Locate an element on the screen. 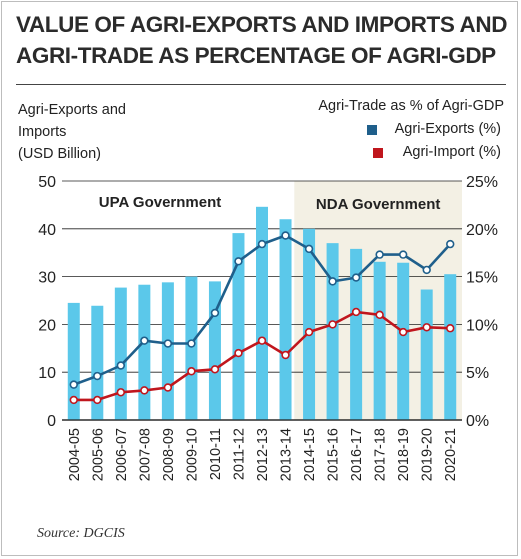 The height and width of the screenshot is (559, 521). y-tick-left: 40 is located at coordinates (47, 230).